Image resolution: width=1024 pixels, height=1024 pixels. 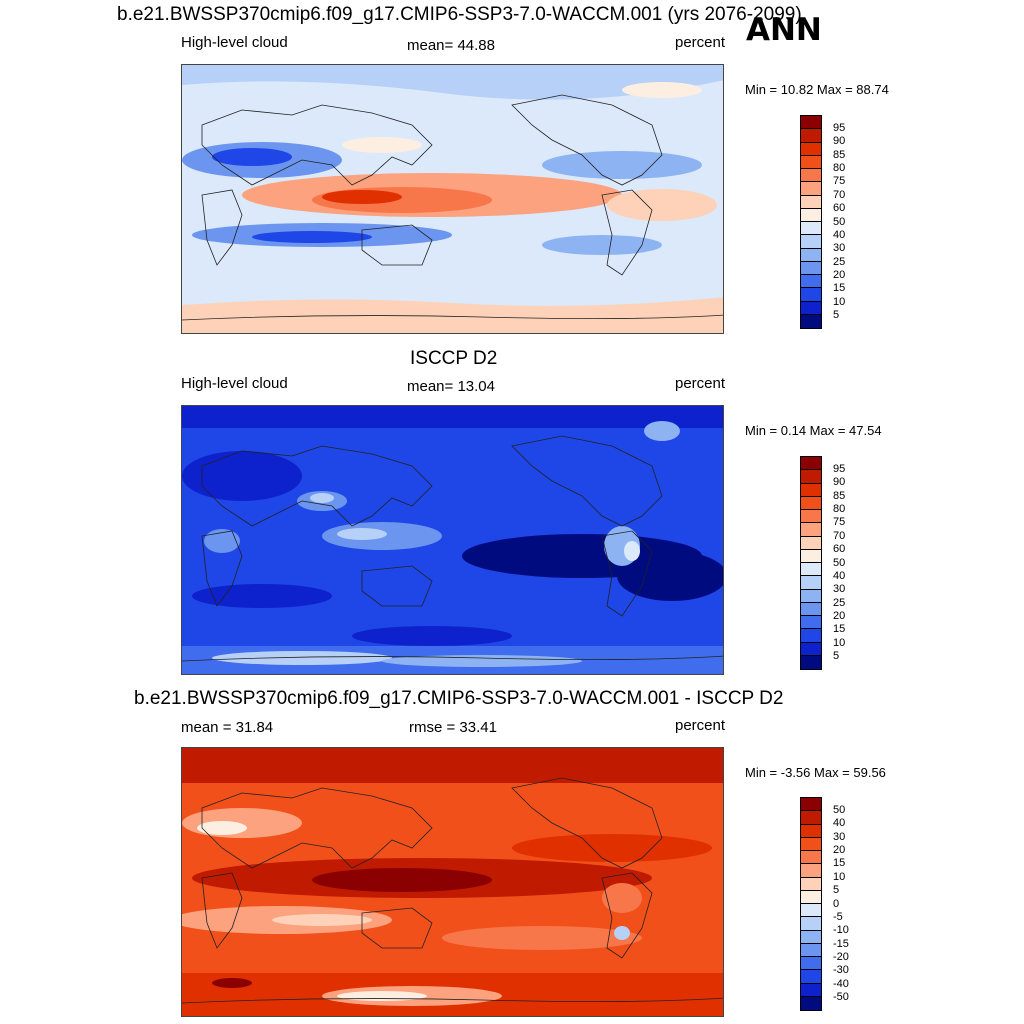 I want to click on colorbar-tick-label: -20, so click(x=841, y=957).